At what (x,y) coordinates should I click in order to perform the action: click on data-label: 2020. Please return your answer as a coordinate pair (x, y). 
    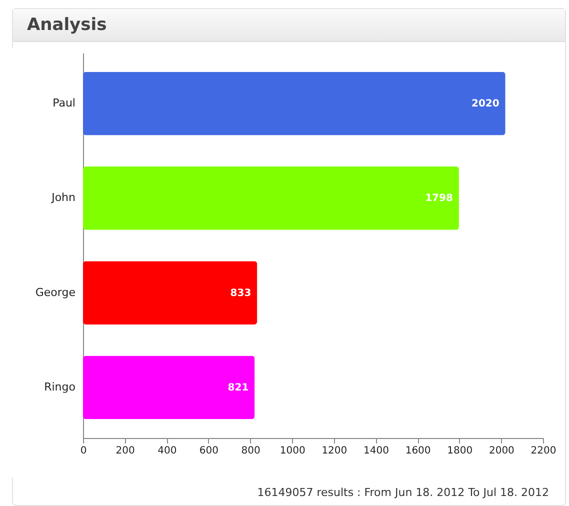
    Looking at the image, I should click on (486, 104).